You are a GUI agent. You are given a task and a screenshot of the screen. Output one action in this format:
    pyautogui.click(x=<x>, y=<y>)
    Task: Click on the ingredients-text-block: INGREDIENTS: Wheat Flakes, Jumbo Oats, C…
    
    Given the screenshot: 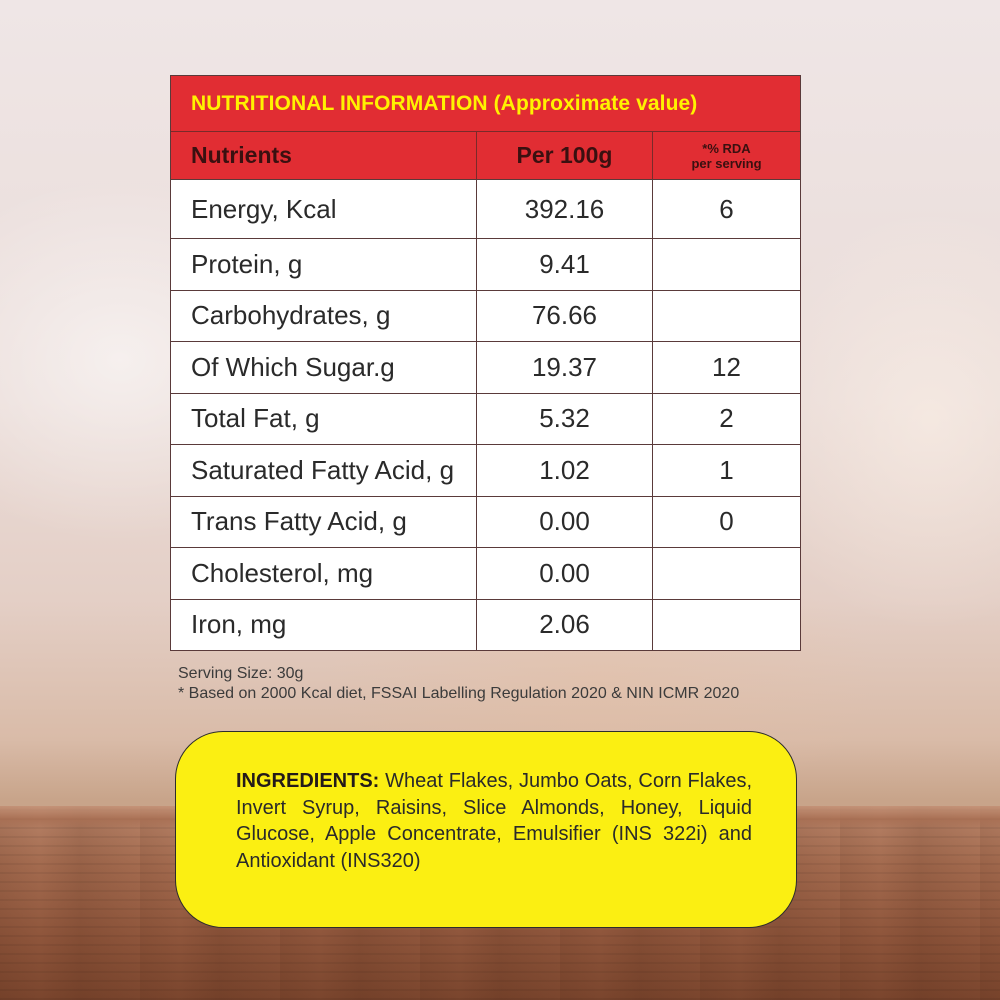 What is the action you would take?
    pyautogui.click(x=494, y=821)
    